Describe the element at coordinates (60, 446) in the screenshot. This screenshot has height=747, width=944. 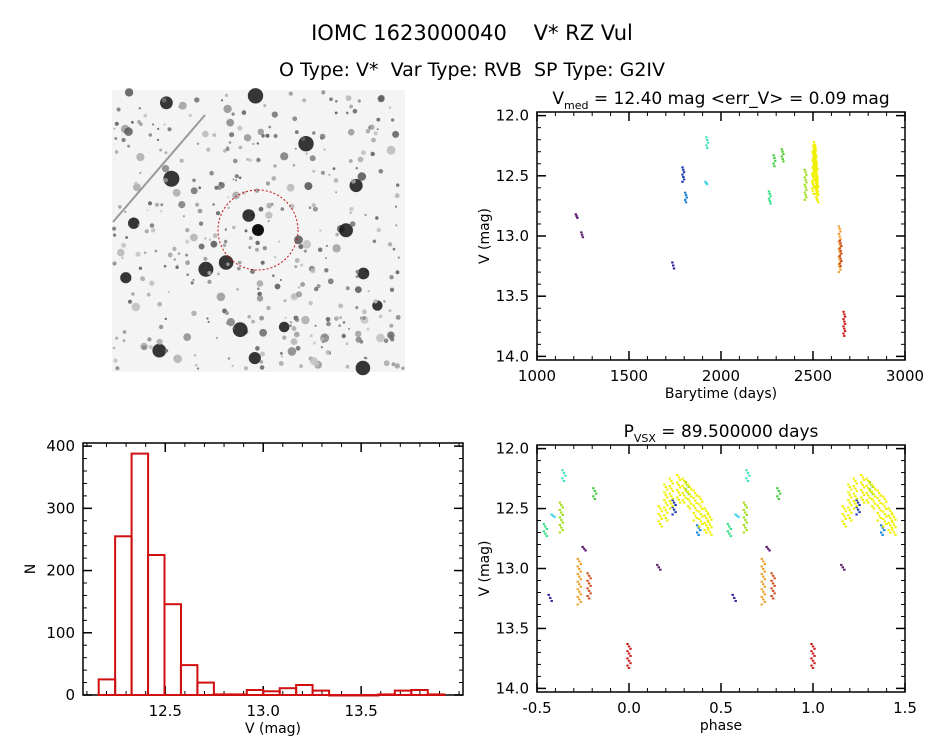
I see `hist-y-tick-label: 400` at that location.